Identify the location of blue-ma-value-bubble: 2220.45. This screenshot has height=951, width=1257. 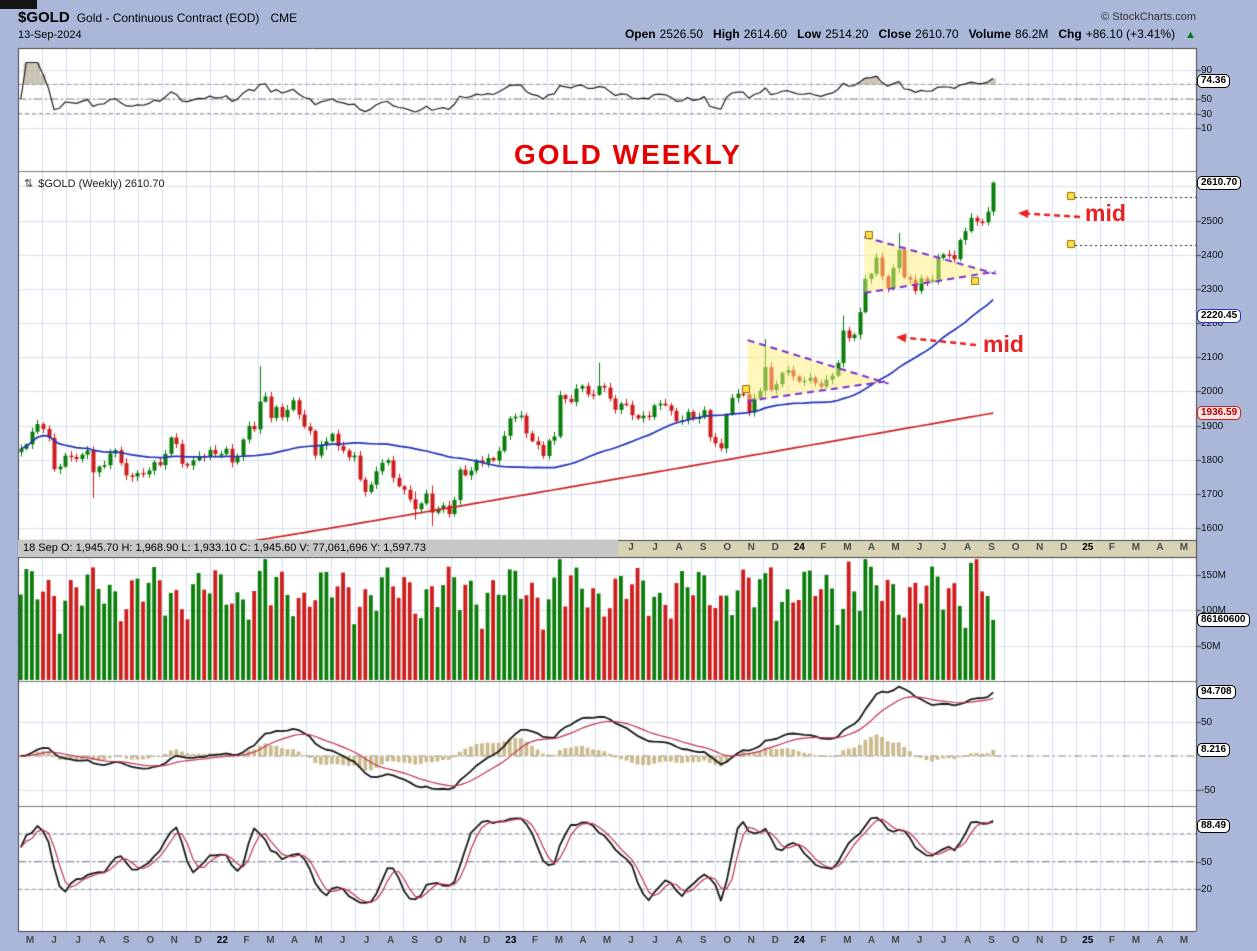
(1219, 316).